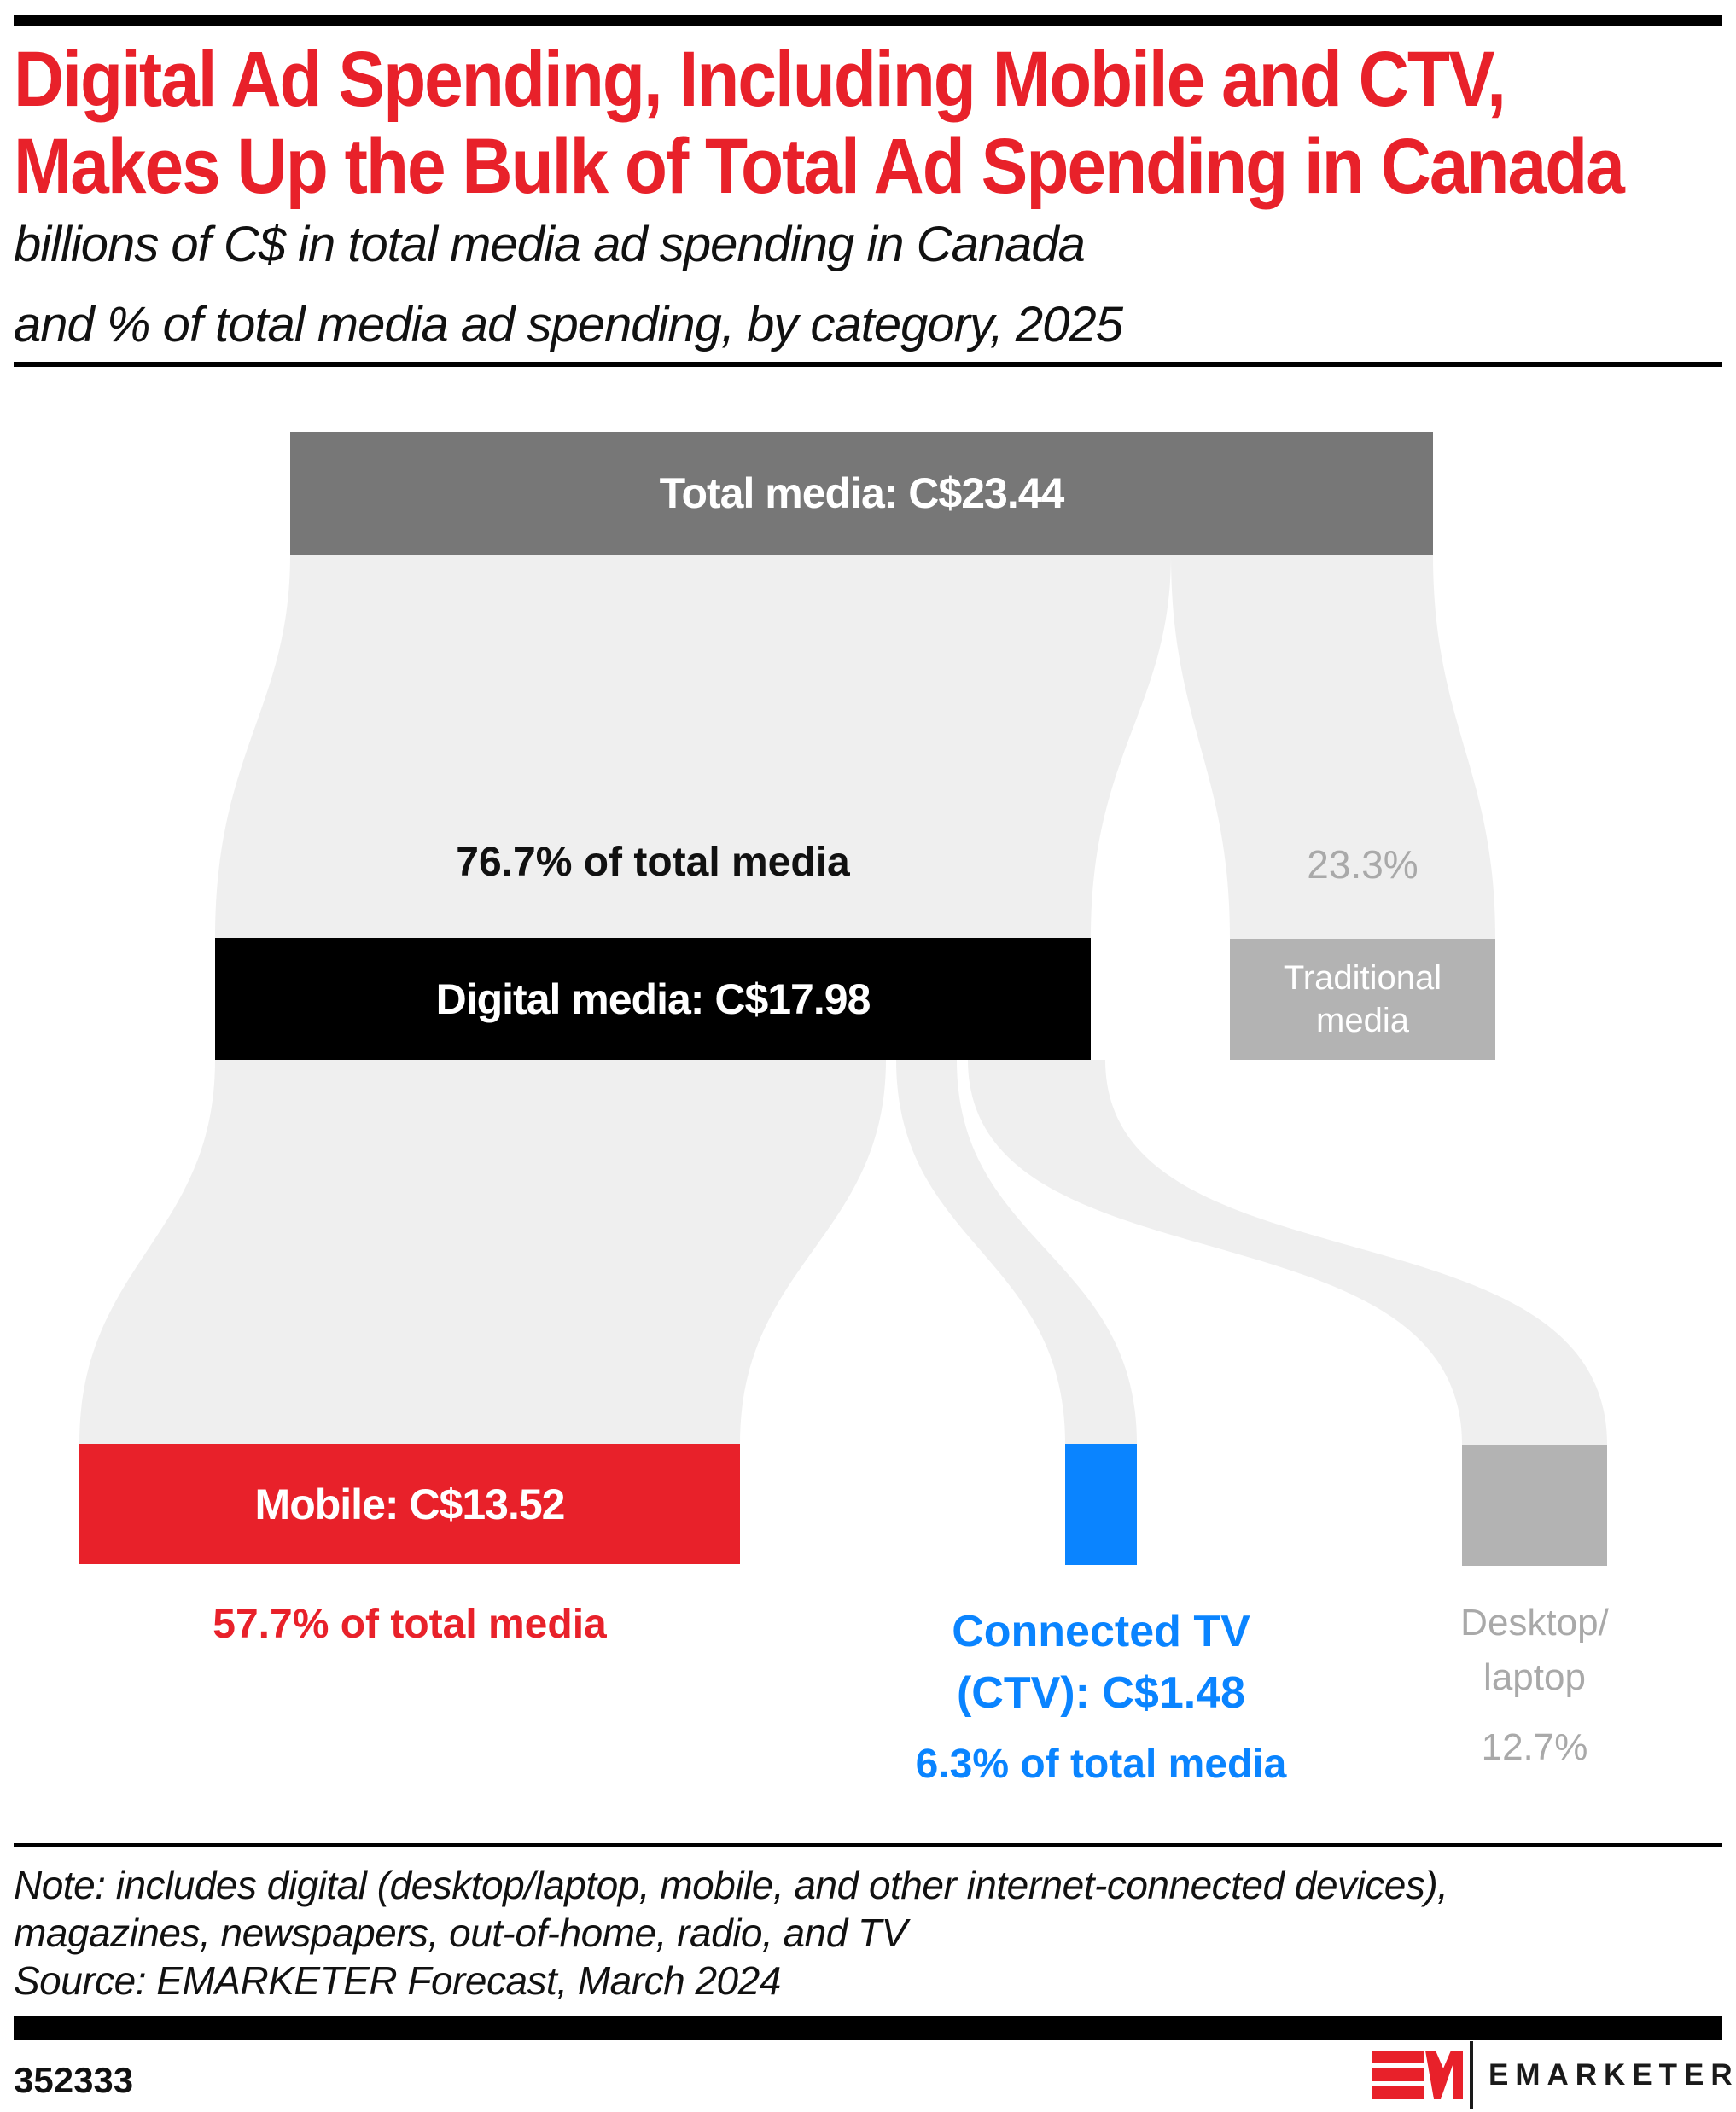 This screenshot has width=1736, height=2112. What do you see at coordinates (410, 1624) in the screenshot?
I see `mobile-share-label: 57.7% of total media` at bounding box center [410, 1624].